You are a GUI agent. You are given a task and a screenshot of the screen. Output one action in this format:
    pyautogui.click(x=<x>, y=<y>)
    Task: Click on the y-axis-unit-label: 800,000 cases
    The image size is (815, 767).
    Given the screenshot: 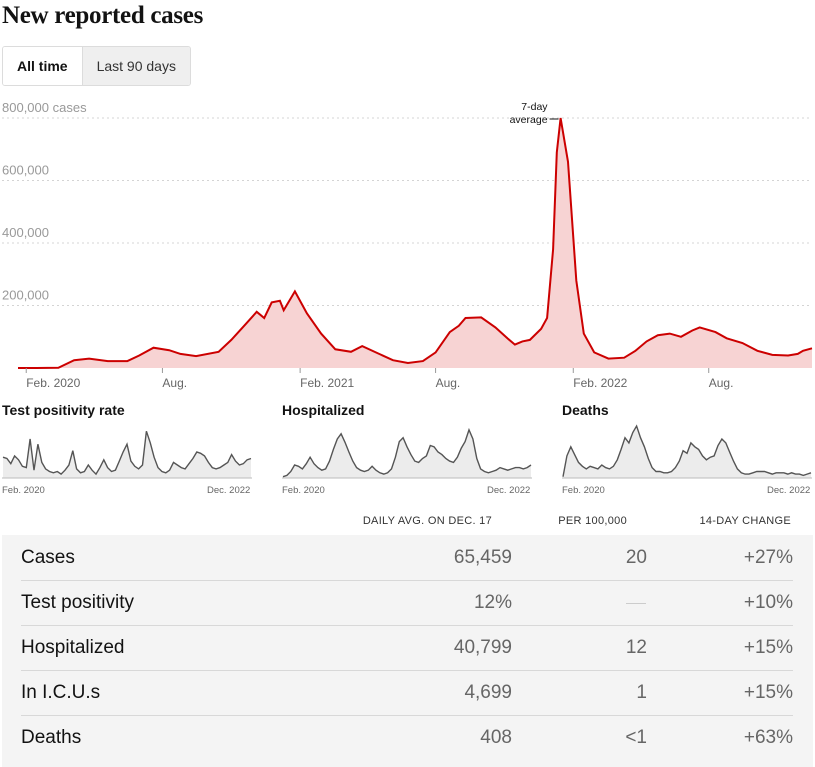 What is the action you would take?
    pyautogui.click(x=44, y=107)
    